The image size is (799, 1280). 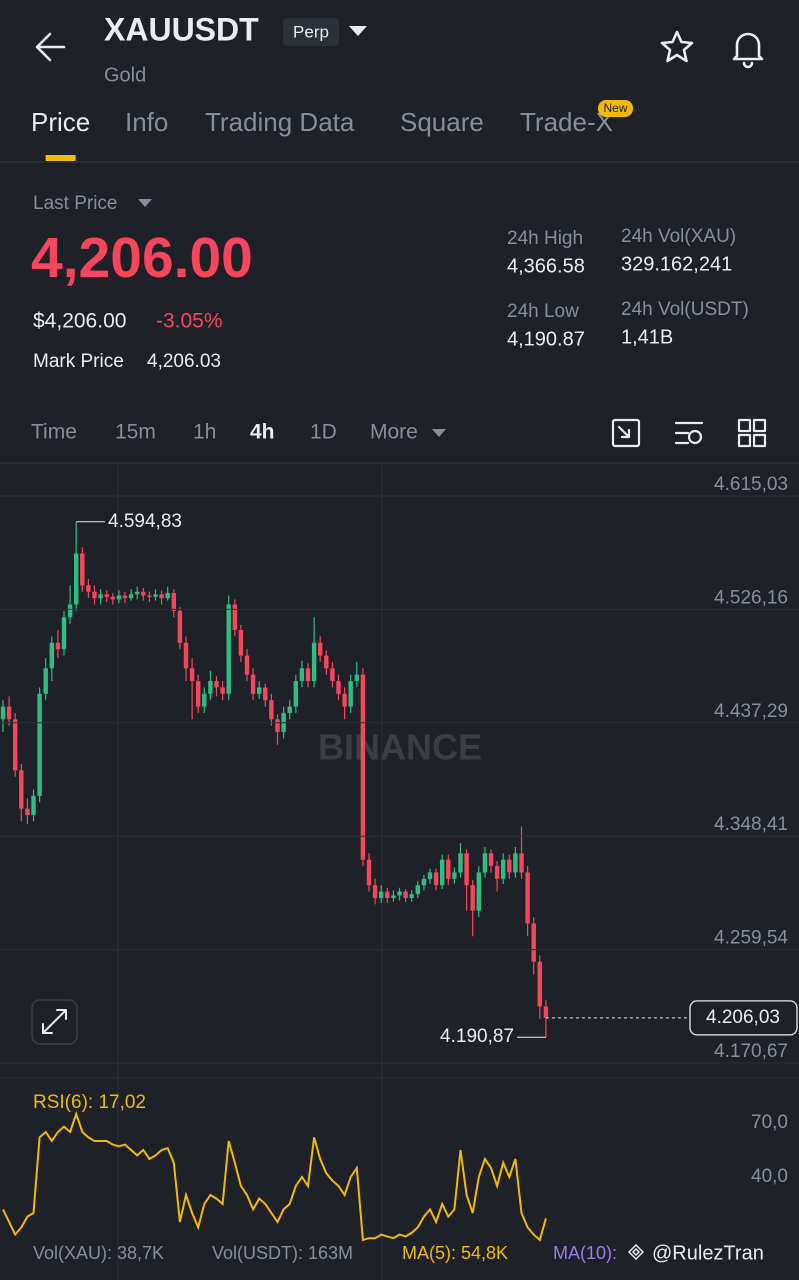 What do you see at coordinates (75, 203) in the screenshot?
I see `price-label: Last Price` at bounding box center [75, 203].